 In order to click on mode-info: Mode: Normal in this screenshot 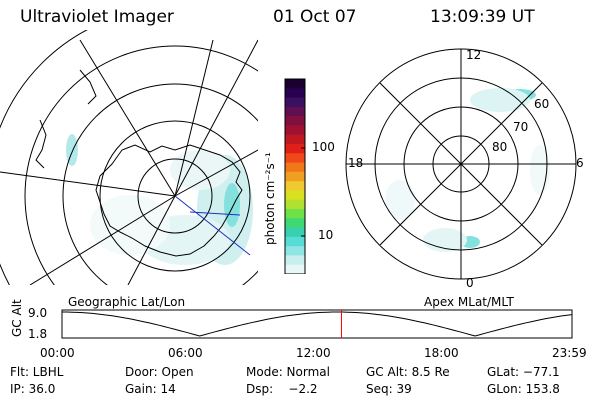, I will do `click(288, 372)`.